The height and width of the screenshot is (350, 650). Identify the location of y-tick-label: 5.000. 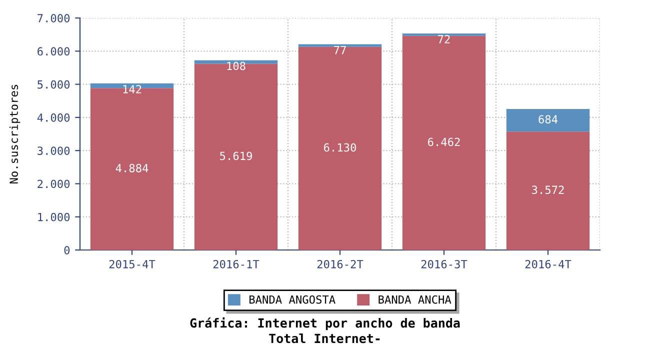
(54, 84).